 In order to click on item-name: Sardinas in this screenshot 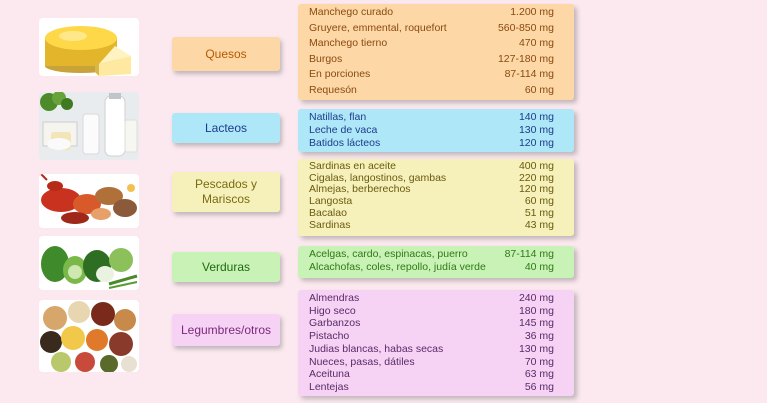, I will do `click(330, 224)`.